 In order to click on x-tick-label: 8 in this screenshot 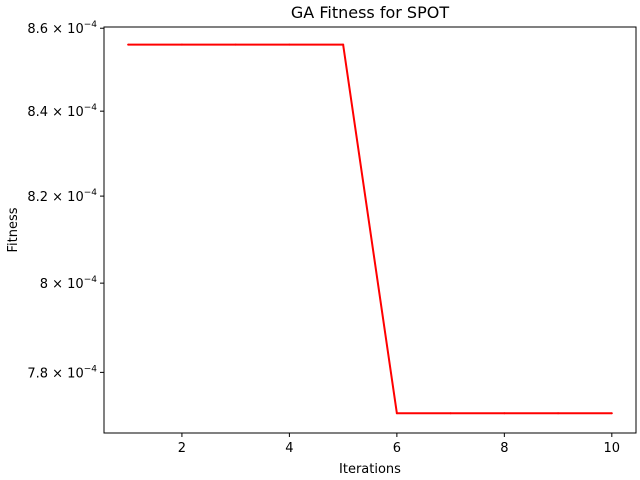, I will do `click(504, 448)`.